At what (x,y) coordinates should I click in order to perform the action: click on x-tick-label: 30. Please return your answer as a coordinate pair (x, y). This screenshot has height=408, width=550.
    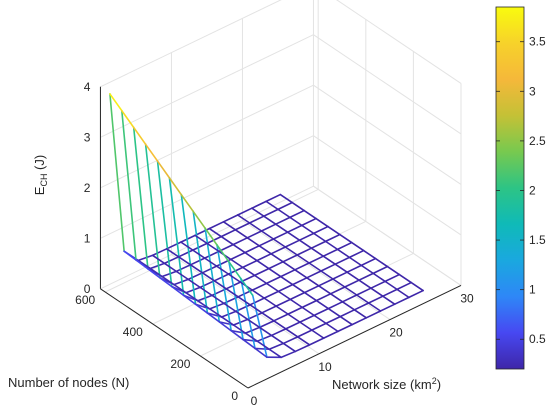
    Looking at the image, I should click on (467, 298).